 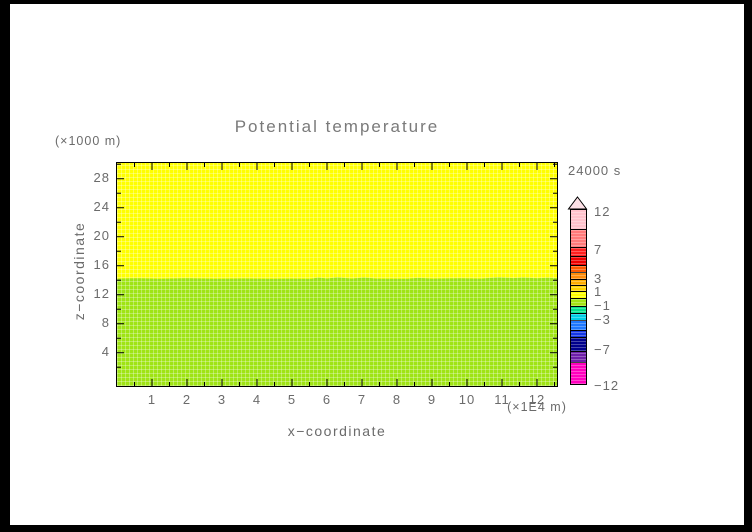 I want to click on colorbar-tick-label: 3, so click(x=598, y=278).